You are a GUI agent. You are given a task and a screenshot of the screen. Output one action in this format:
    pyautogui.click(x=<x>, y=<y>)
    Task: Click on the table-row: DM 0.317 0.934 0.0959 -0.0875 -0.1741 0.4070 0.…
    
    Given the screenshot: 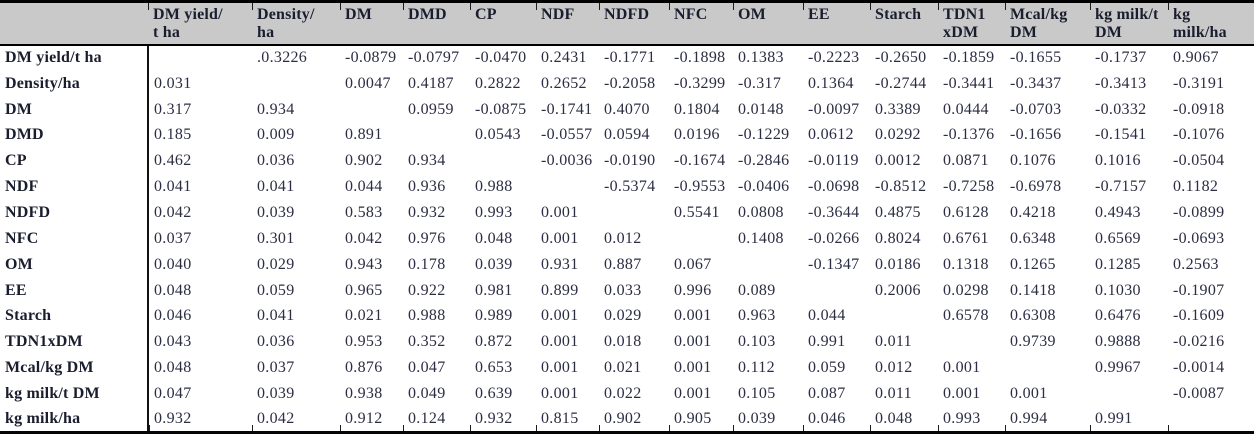 What is the action you would take?
    pyautogui.click(x=627, y=109)
    